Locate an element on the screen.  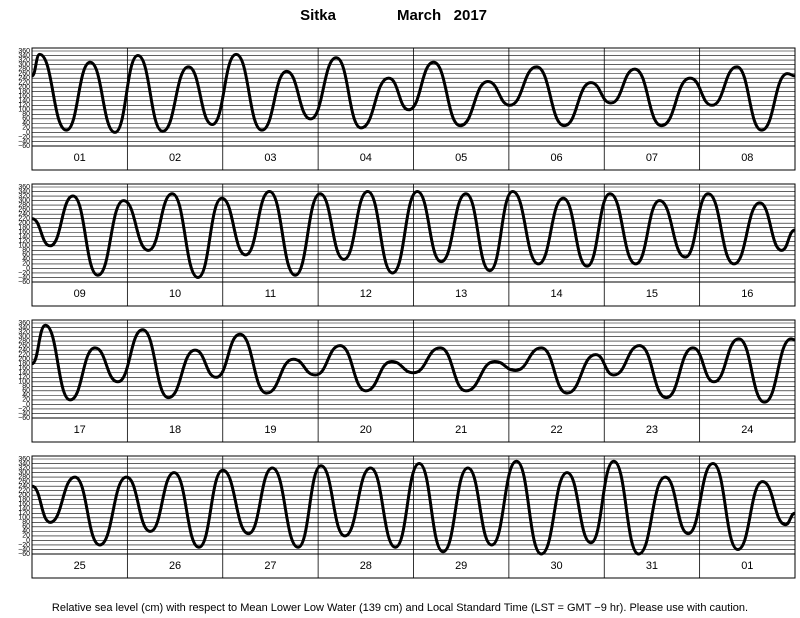
x-tick-label: 13 is located at coordinates (461, 294).